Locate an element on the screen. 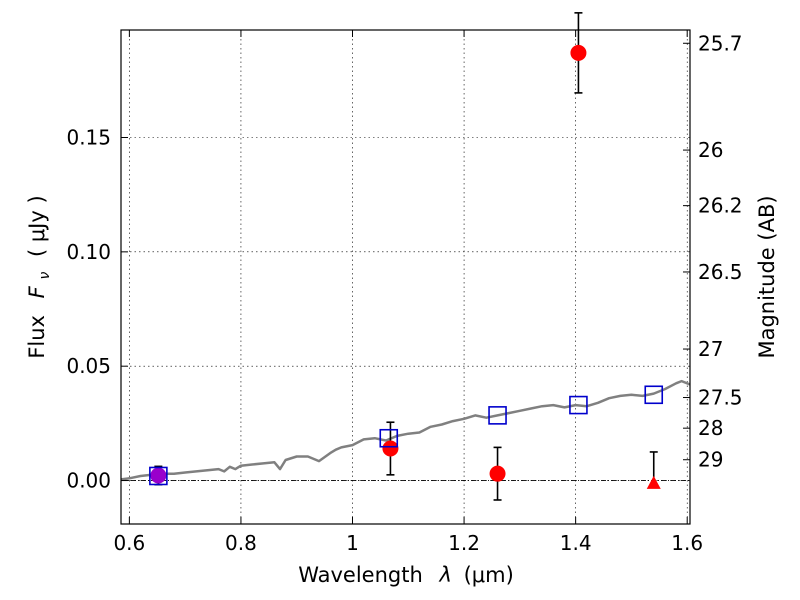 The height and width of the screenshot is (600, 800). y2-tick-label: 27.5 is located at coordinates (720, 398).